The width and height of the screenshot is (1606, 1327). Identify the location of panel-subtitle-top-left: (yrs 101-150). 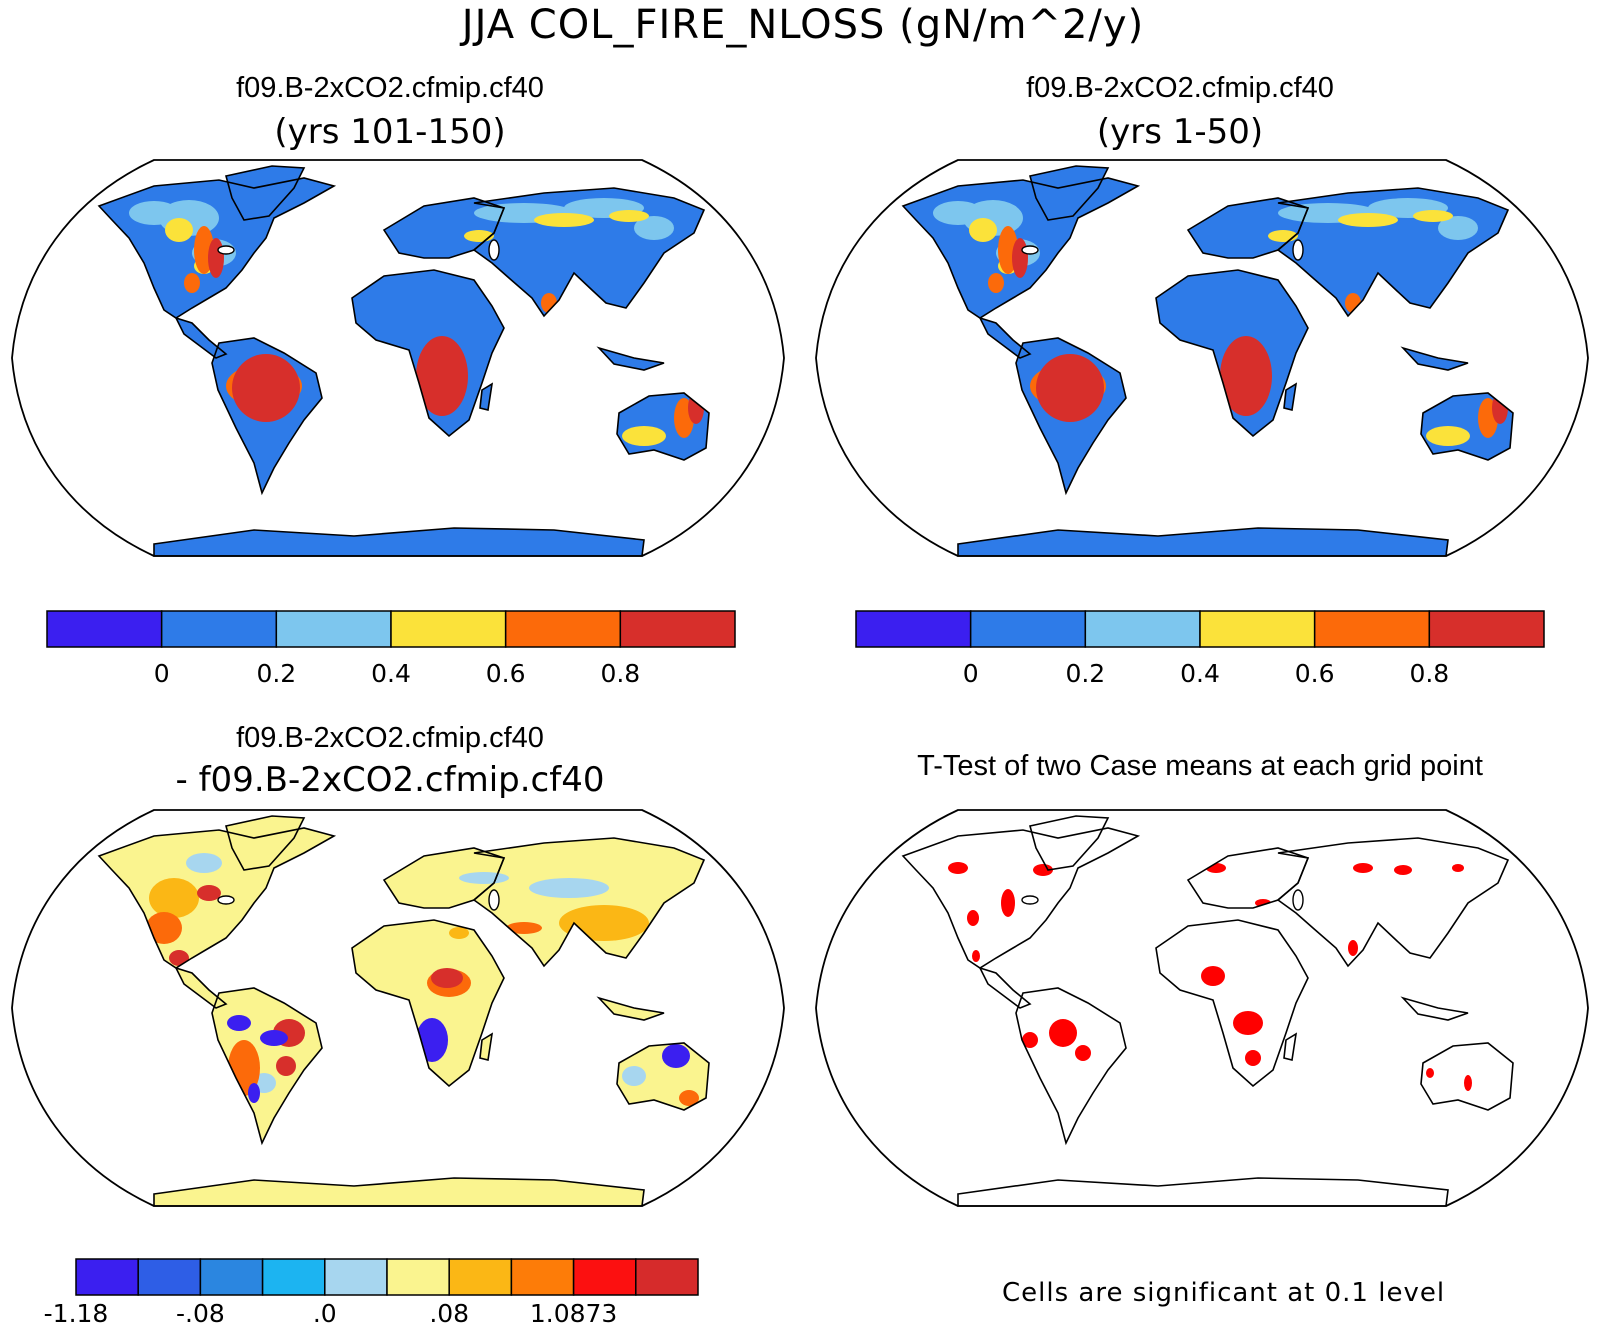
(390, 132).